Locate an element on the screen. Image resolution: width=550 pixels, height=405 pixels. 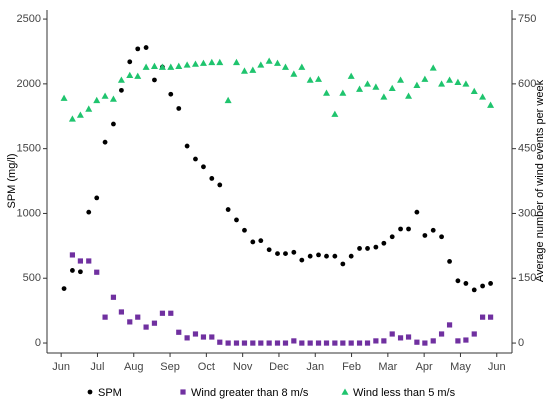
y-tick-label: 1500 is located at coordinates (29, 149).